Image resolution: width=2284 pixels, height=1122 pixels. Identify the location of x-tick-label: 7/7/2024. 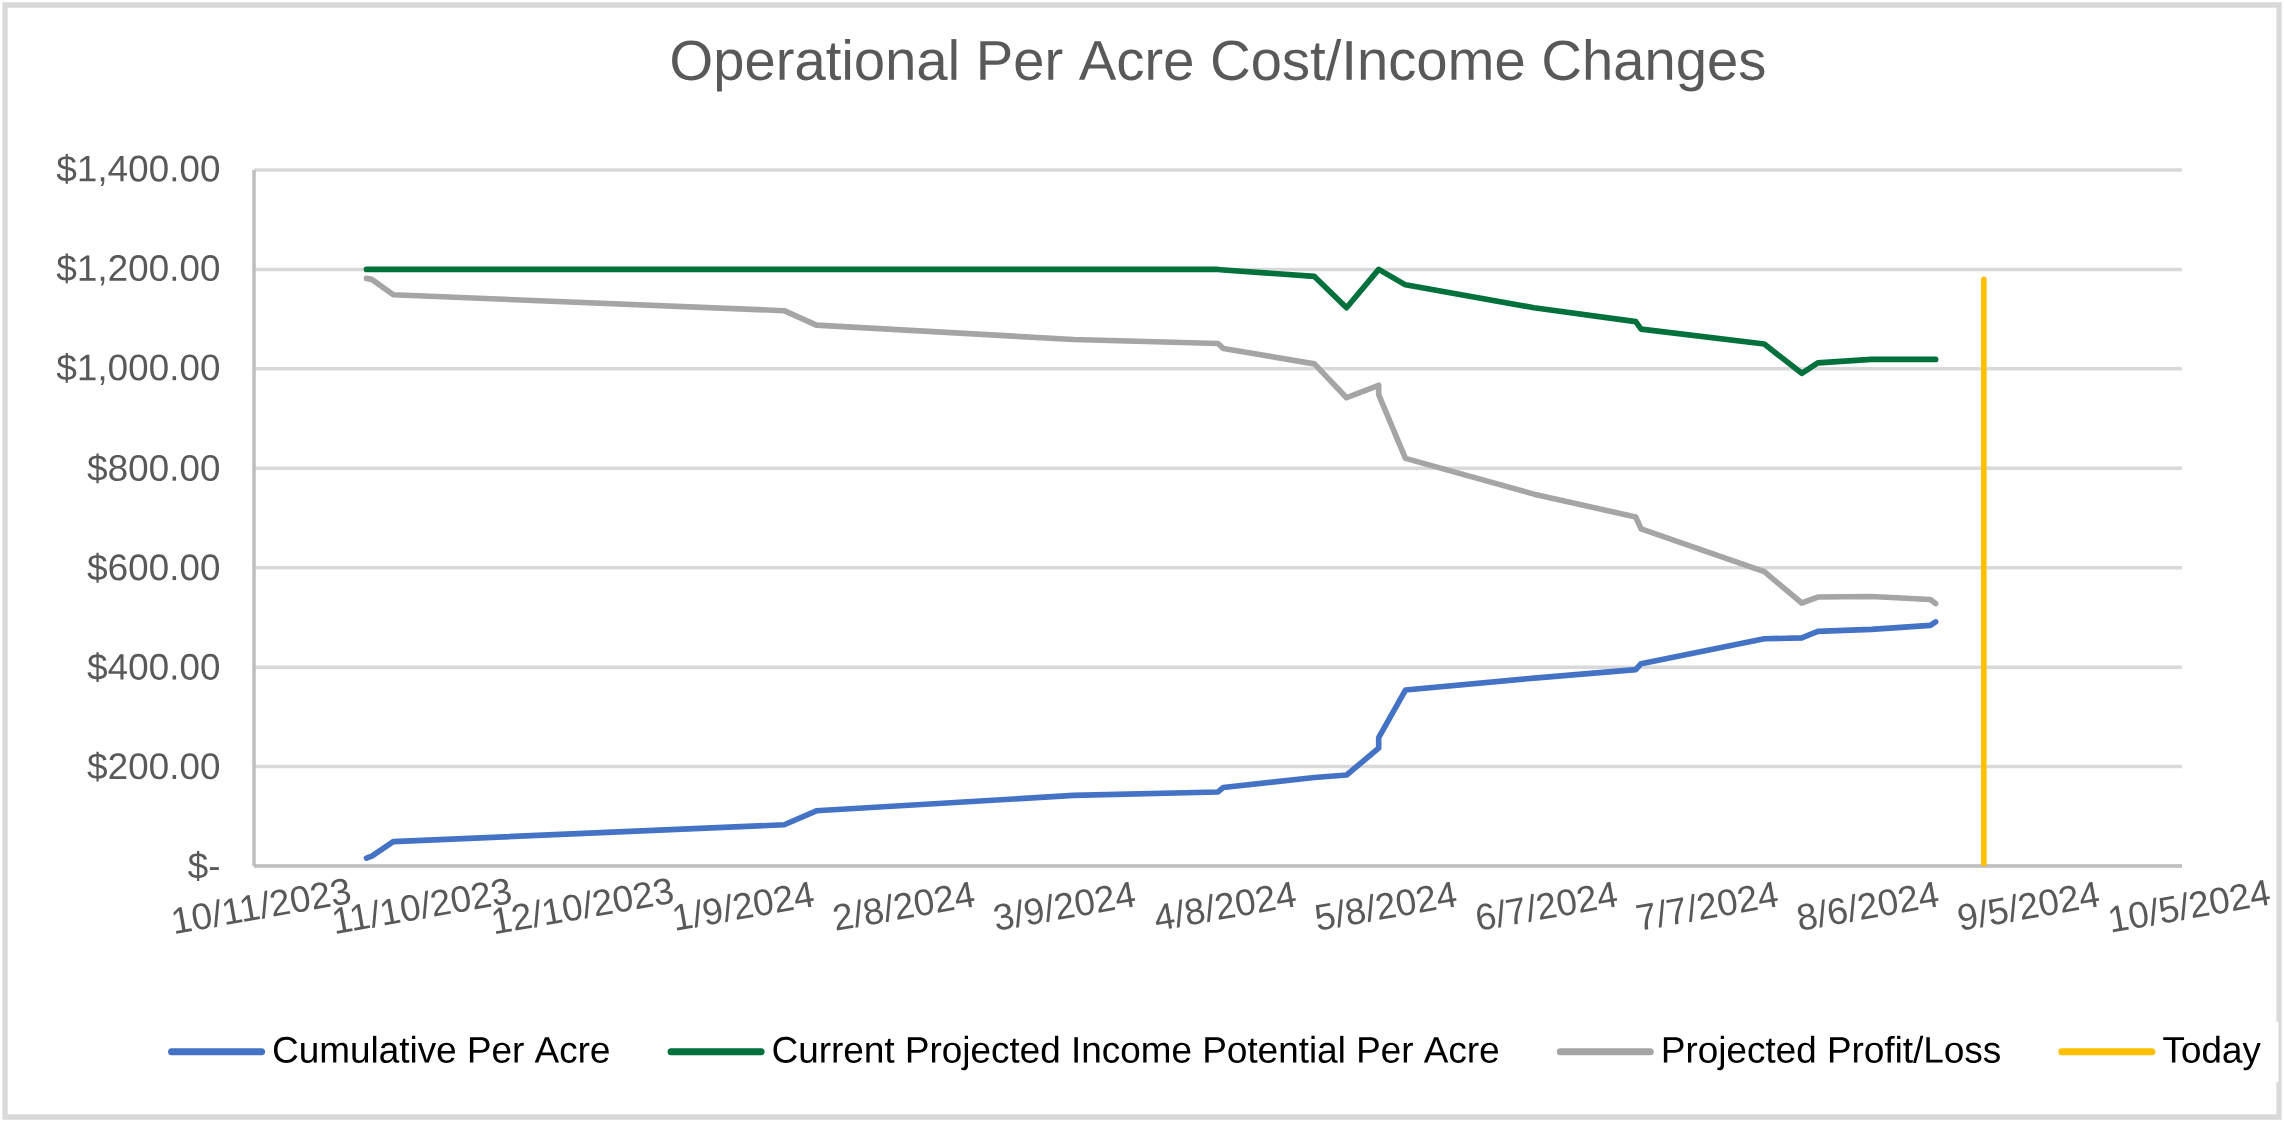
(1706, 905).